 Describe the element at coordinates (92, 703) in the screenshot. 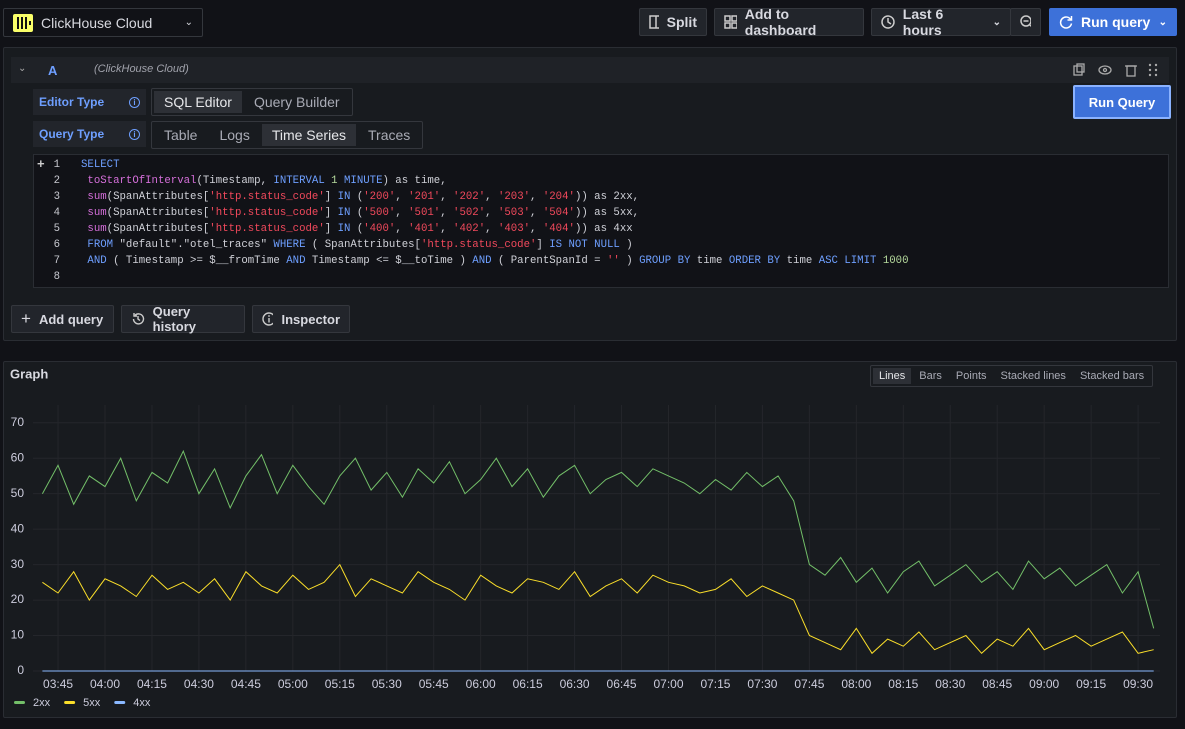

I see `legend-label: 5xx` at that location.